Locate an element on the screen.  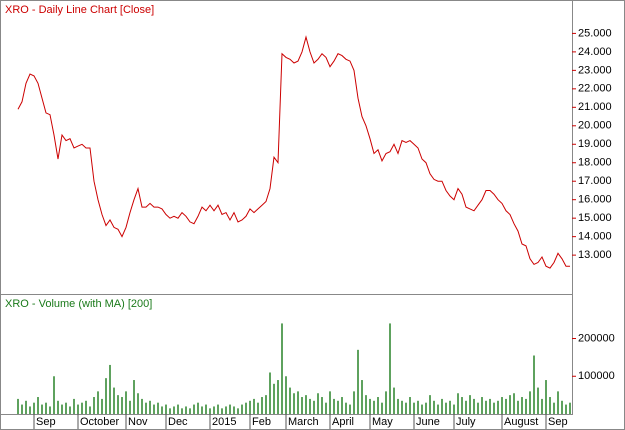
y-tick-label: 17.000 is located at coordinates (595, 181).